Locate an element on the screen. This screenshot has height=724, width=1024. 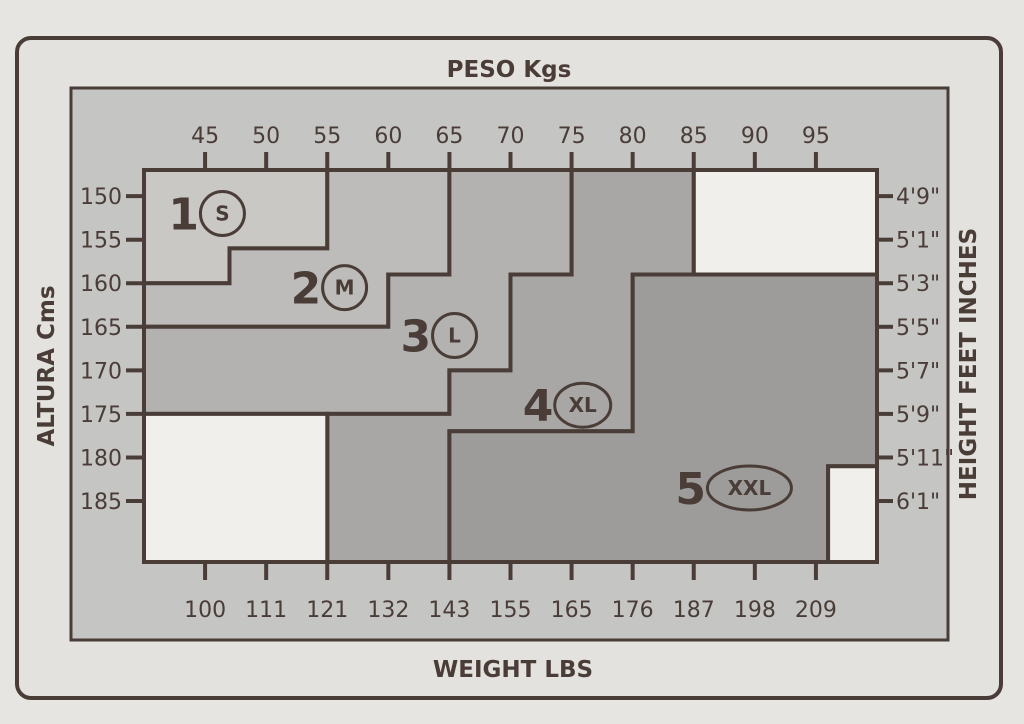
right-tick-label: 6'1" is located at coordinates (918, 502).